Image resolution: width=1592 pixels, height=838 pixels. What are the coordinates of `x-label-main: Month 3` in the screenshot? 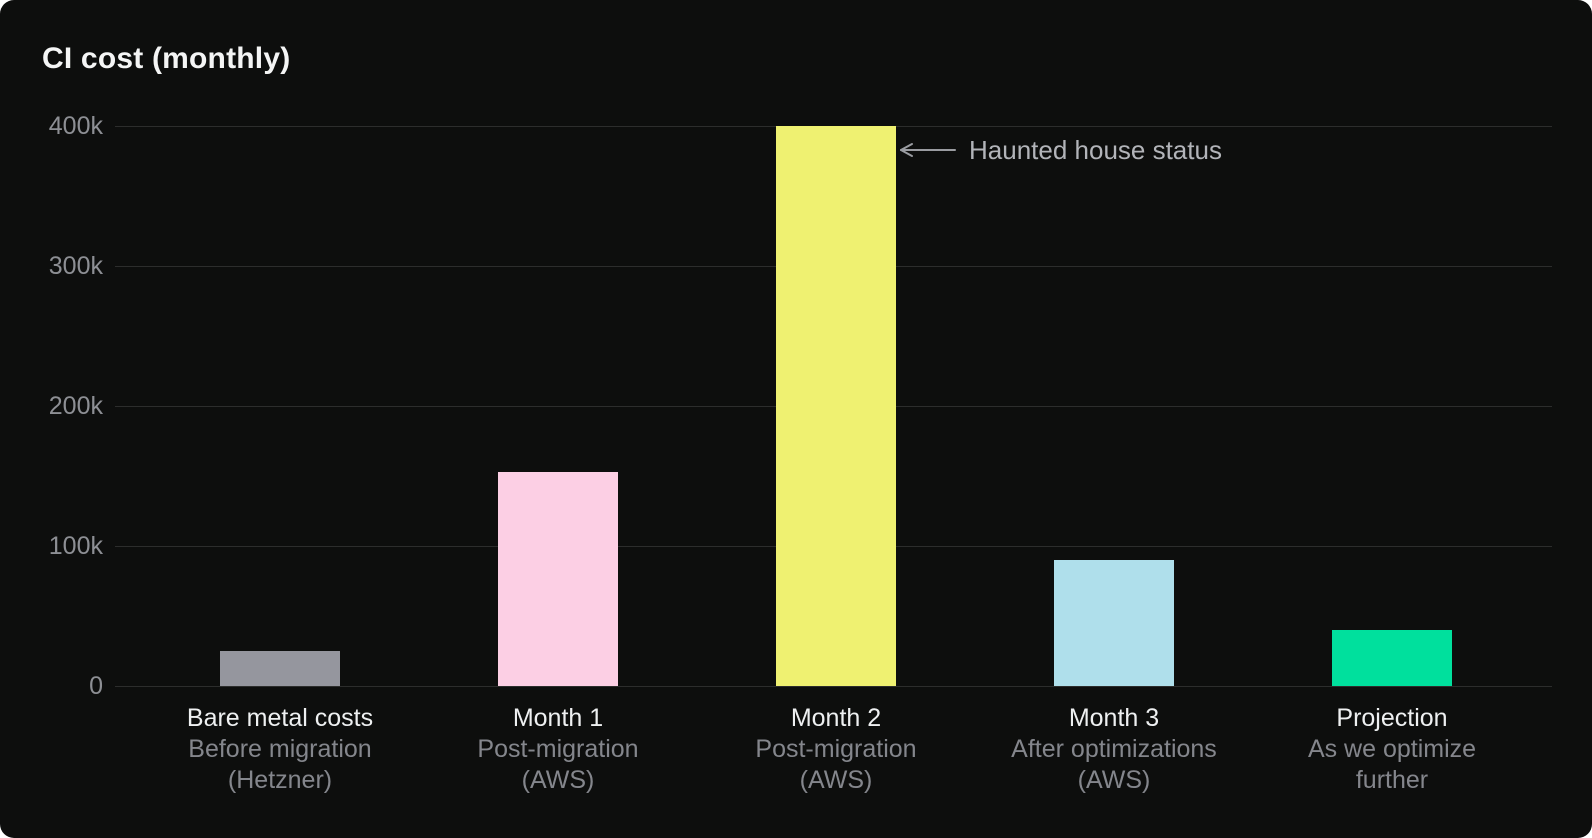 It's located at (1114, 718).